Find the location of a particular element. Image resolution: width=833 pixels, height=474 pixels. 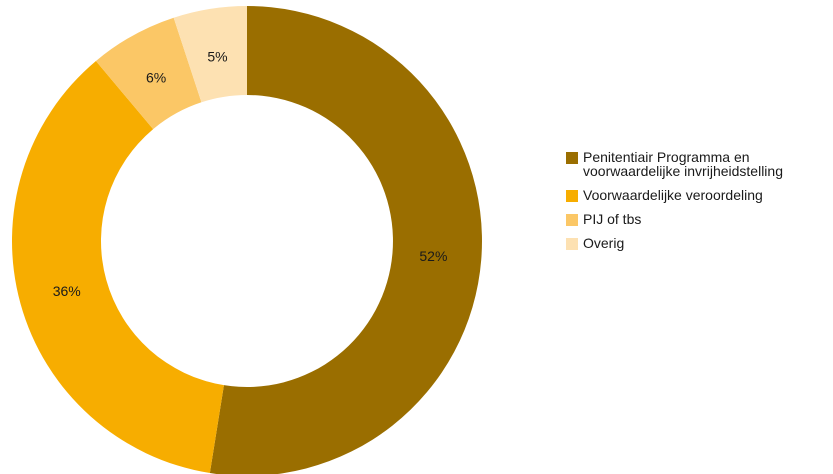

legend-item-voorwaardelijke-veroordeling: Voorwaardelijke veroordeling is located at coordinates (697, 195).